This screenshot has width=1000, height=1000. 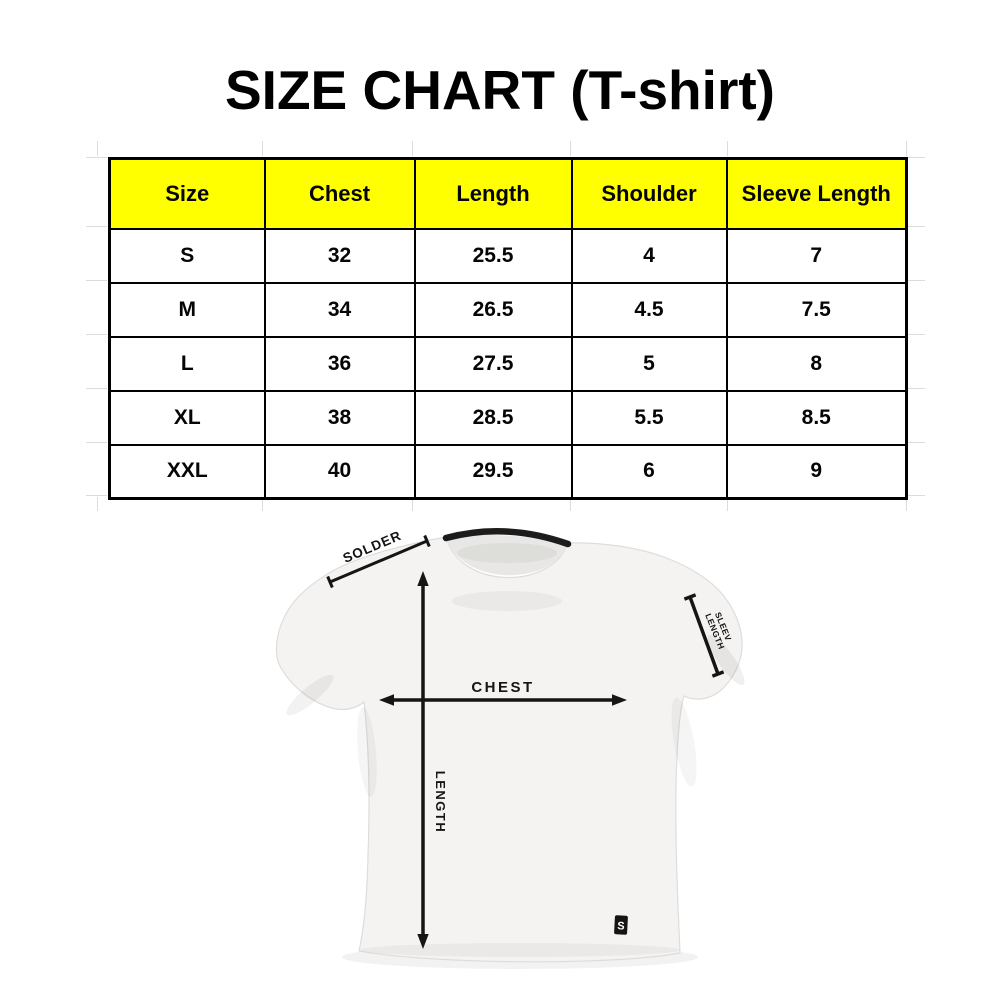 I want to click on table-row: XL 38 28.5 5.5 8.5, so click(x=508, y=417).